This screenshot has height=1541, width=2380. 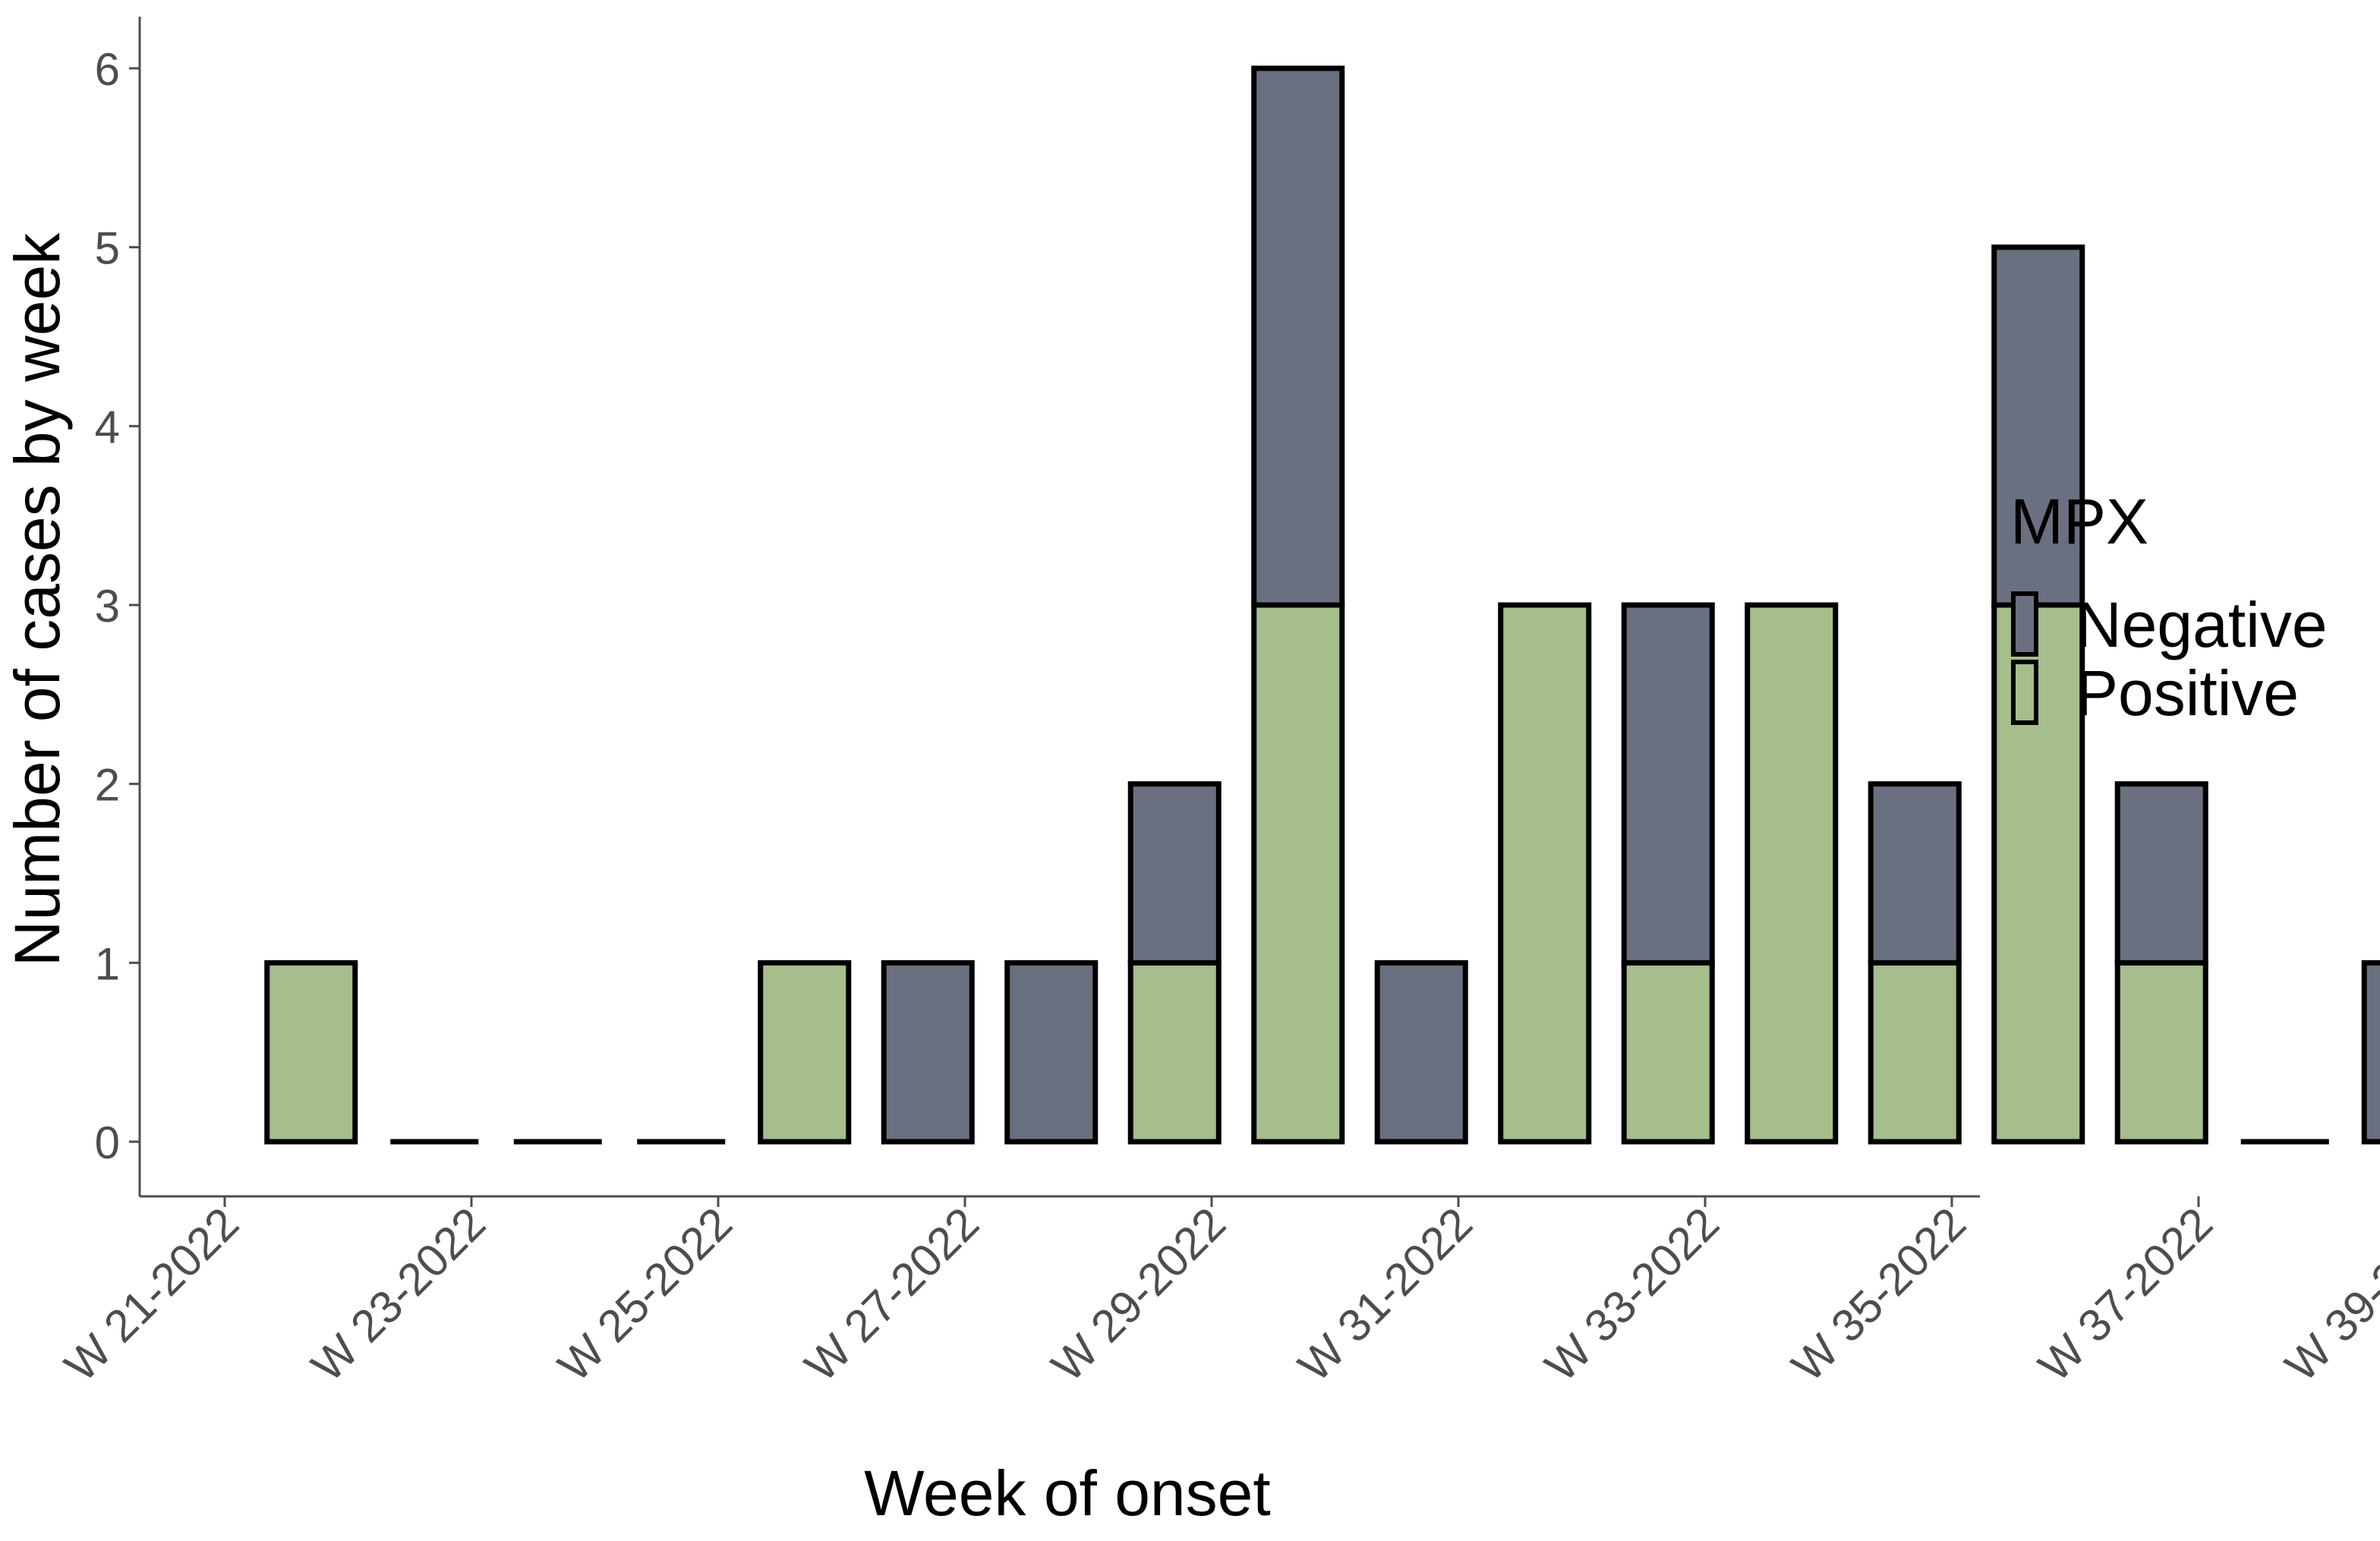 I want to click on x-axis-title: Week of onset, so click(x=1067, y=1493).